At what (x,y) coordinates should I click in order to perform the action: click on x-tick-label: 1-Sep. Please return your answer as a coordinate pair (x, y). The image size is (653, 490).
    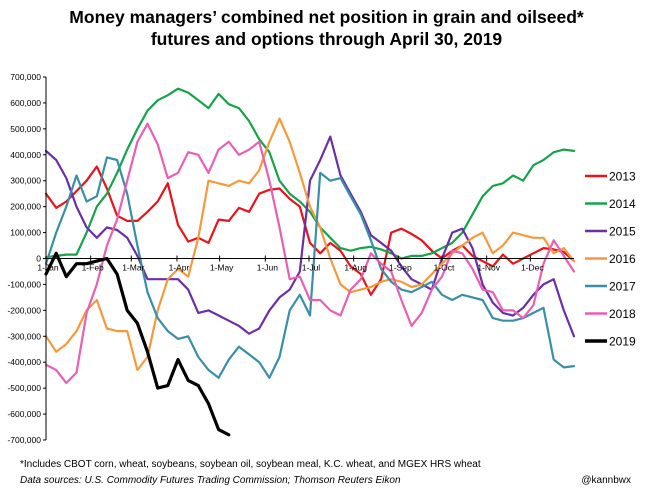
    Looking at the image, I should click on (400, 268).